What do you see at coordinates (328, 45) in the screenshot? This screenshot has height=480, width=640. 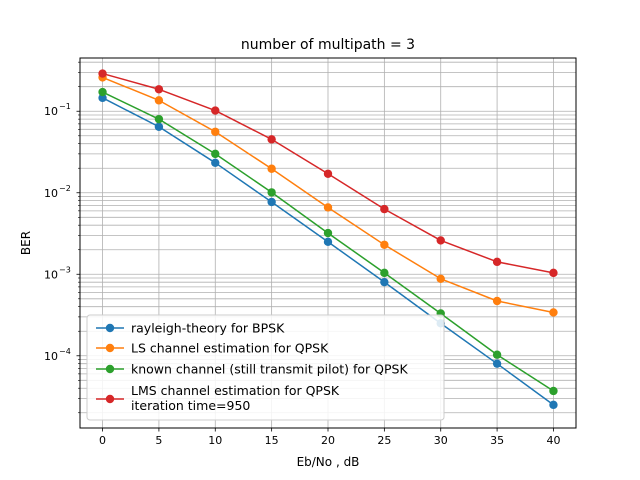 I see `chart-title: number of multipath = 3` at bounding box center [328, 45].